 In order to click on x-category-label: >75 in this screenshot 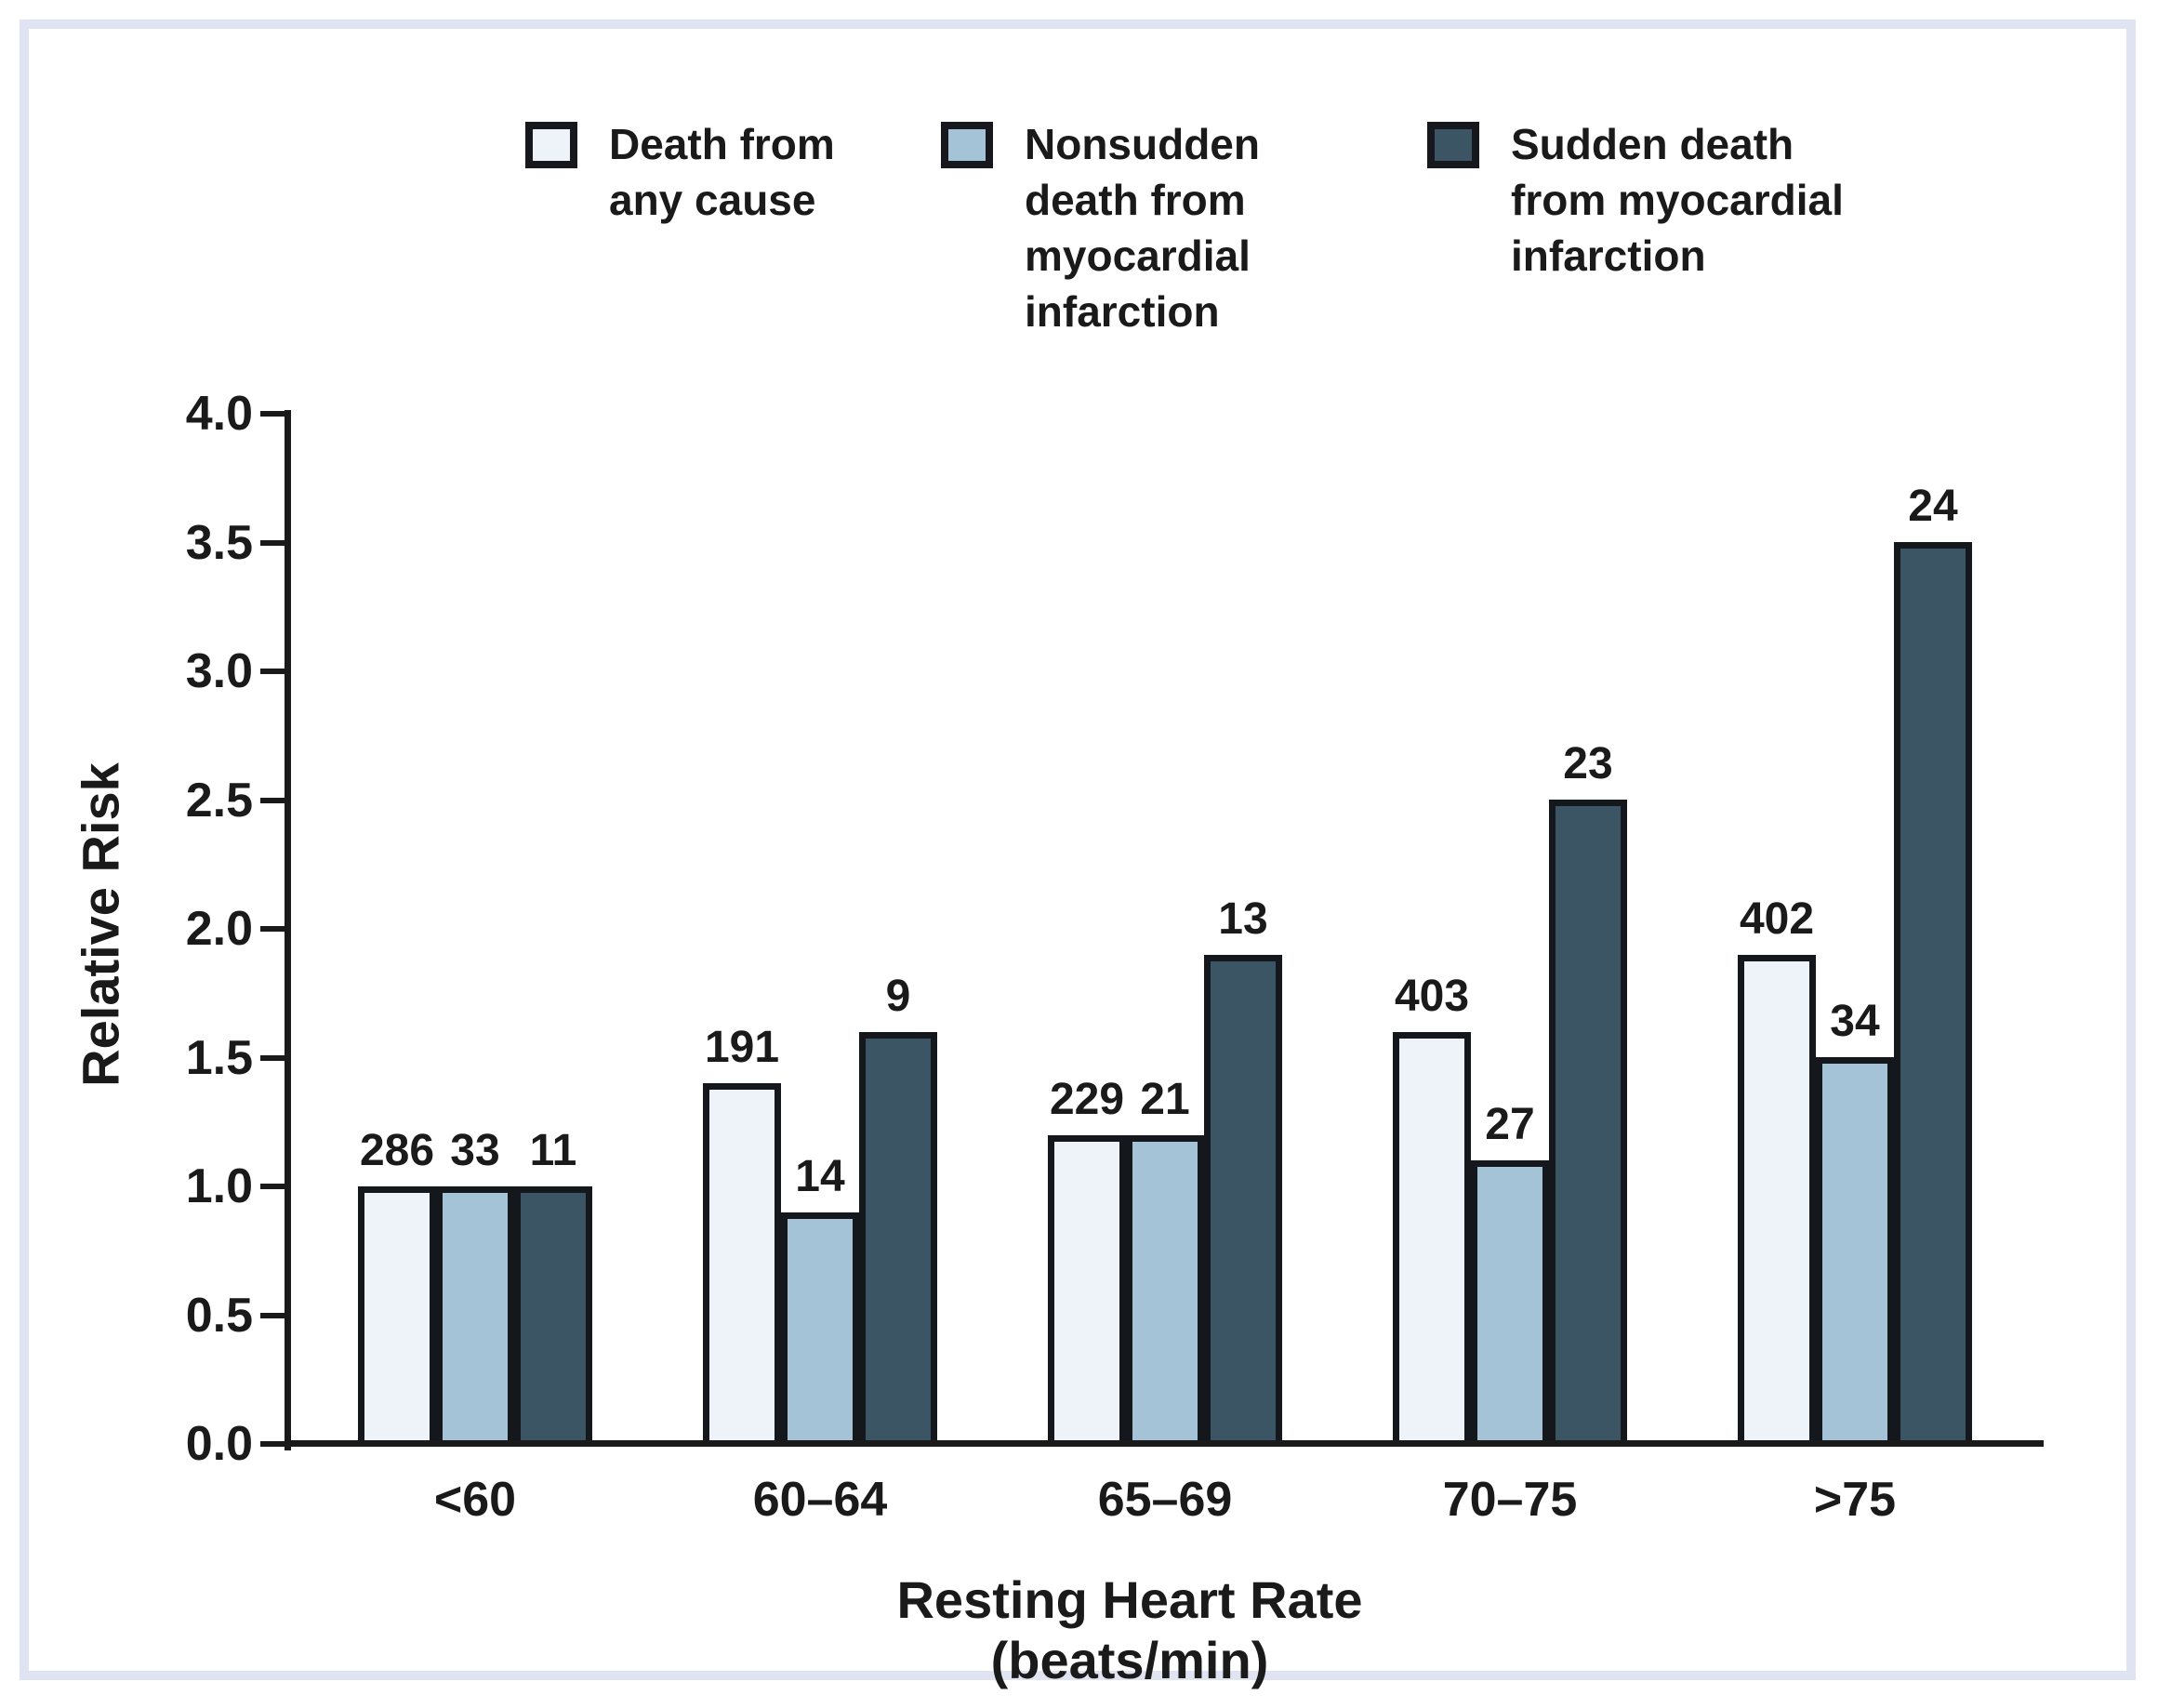, I will do `click(1855, 1500)`.